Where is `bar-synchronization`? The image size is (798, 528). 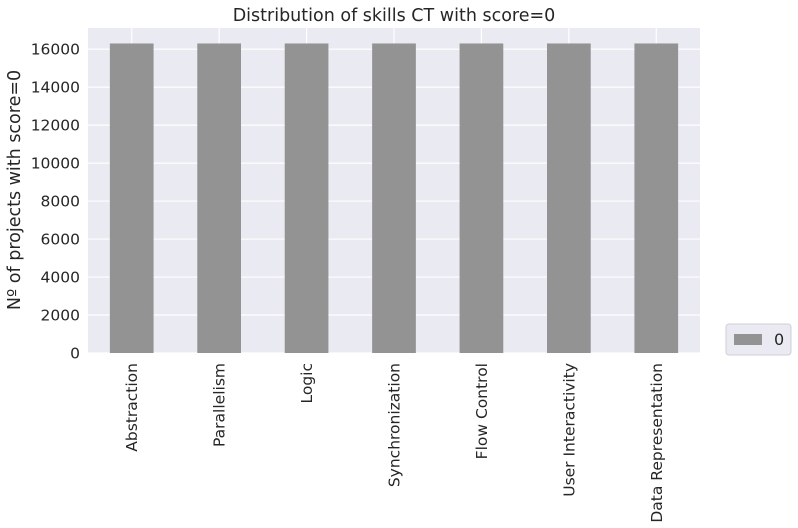
bar-synchronization is located at coordinates (394, 198).